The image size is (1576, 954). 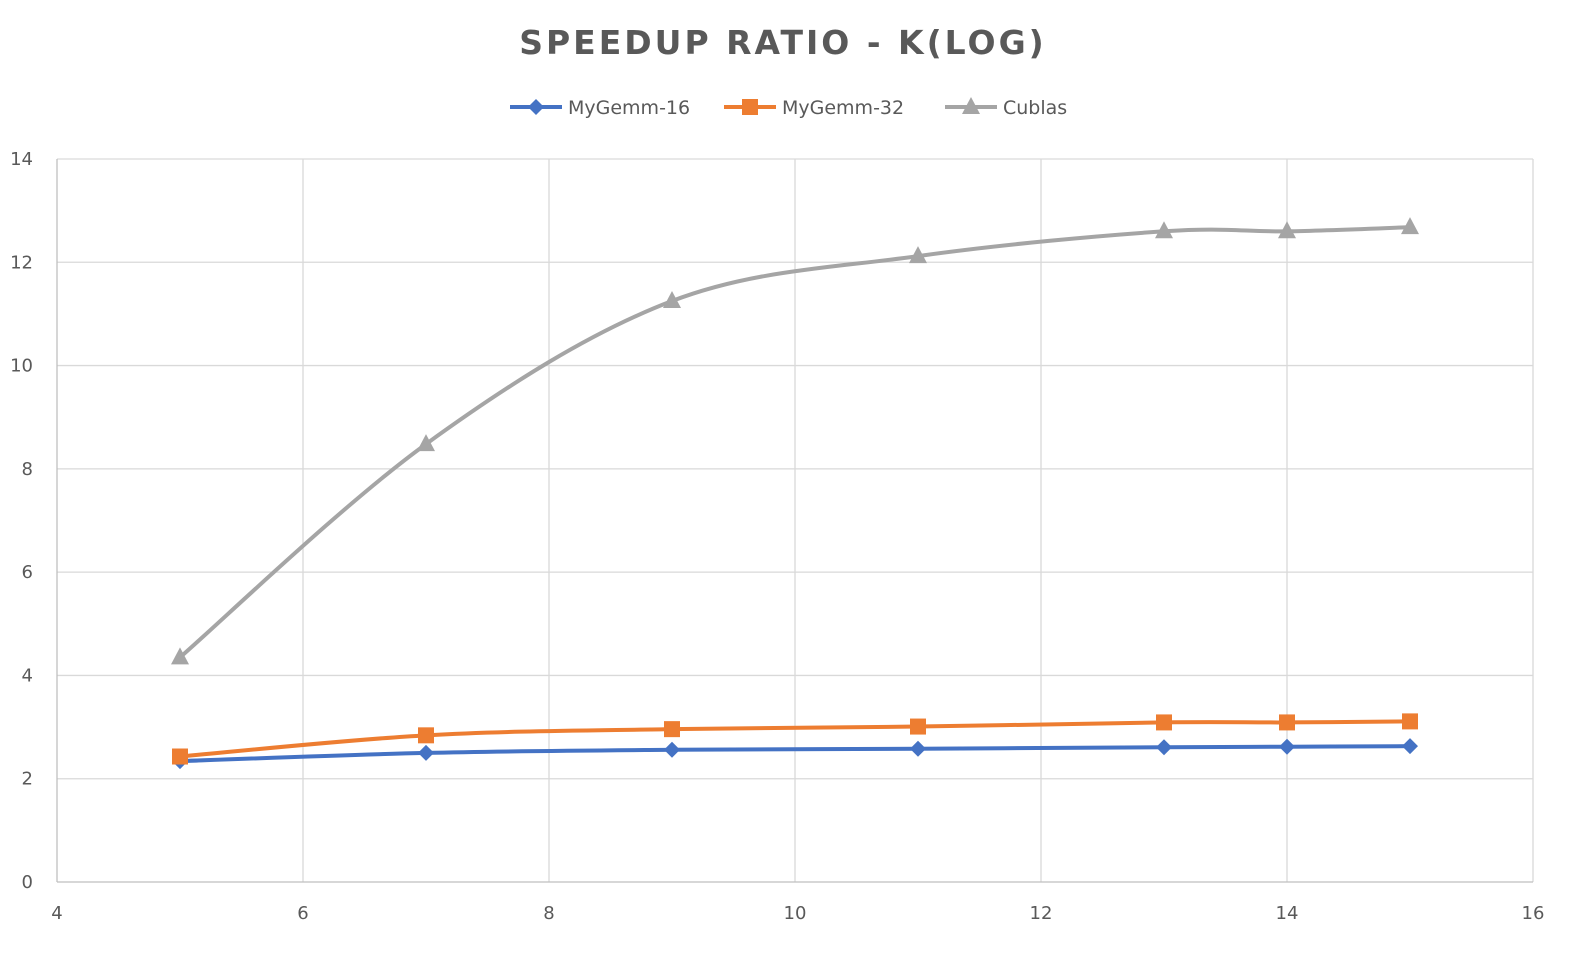 What do you see at coordinates (971, 105) in the screenshot?
I see `legend-marker-cublas` at bounding box center [971, 105].